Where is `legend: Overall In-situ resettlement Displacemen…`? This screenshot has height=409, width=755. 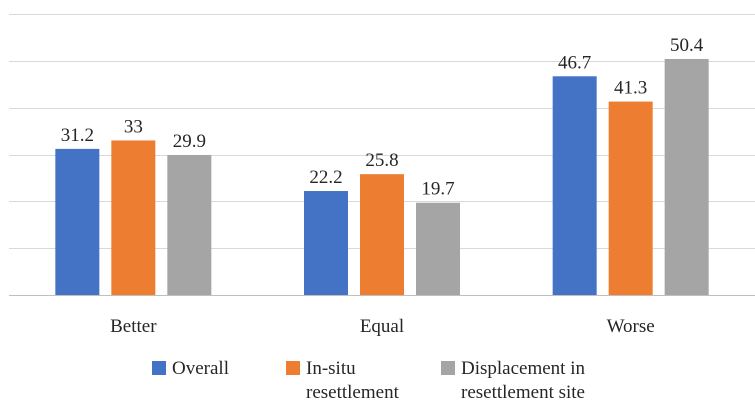 legend: Overall In-situ resettlement Displacemen… is located at coordinates (377, 383).